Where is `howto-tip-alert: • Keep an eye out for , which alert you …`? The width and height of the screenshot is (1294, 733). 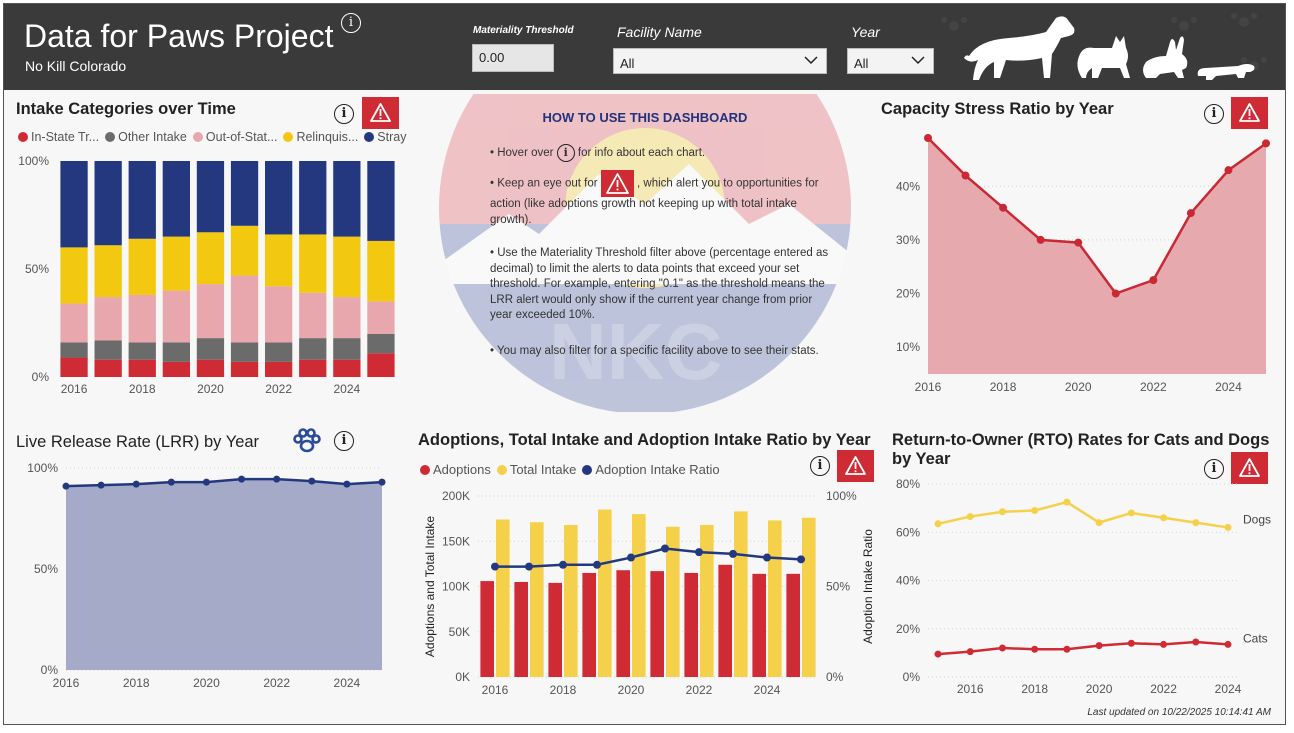
howto-tip-alert: • Keep an eye out for , which alert you … is located at coordinates (660, 199).